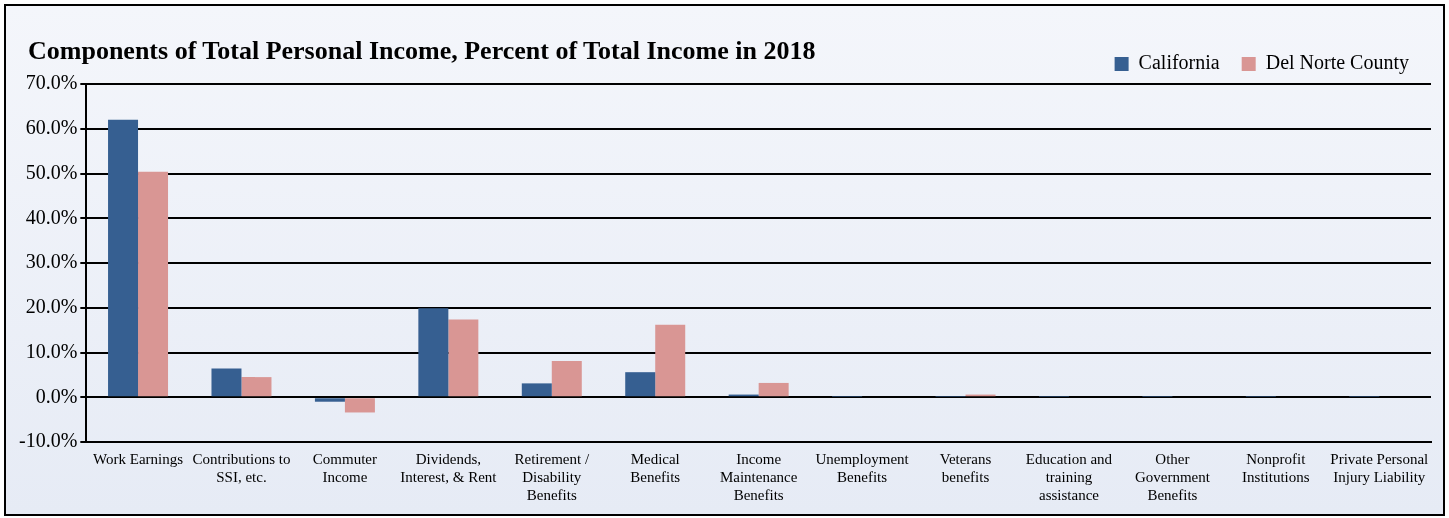 The width and height of the screenshot is (1449, 518). What do you see at coordinates (1172, 476) in the screenshot?
I see `x-tick-label: Other Government Benefits` at bounding box center [1172, 476].